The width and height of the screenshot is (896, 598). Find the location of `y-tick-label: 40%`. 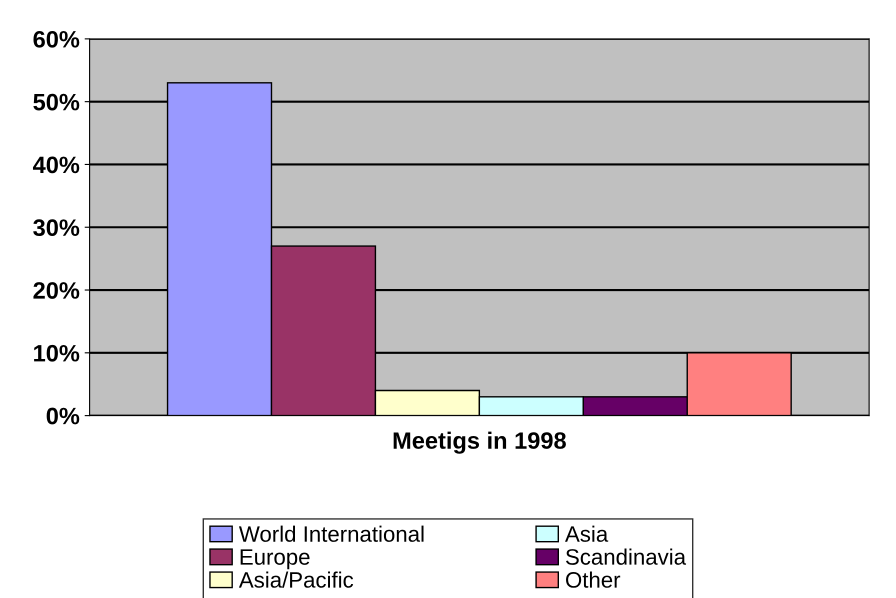

y-tick-label: 40% is located at coordinates (56, 165).